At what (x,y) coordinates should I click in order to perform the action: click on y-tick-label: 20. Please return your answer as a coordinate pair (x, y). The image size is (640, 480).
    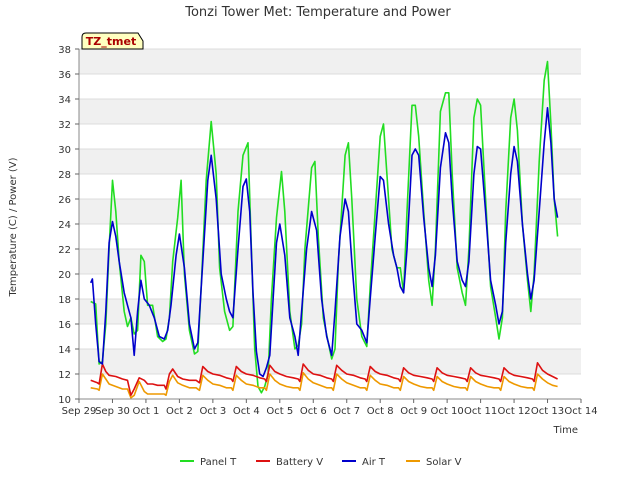
    Looking at the image, I should click on (64, 275).